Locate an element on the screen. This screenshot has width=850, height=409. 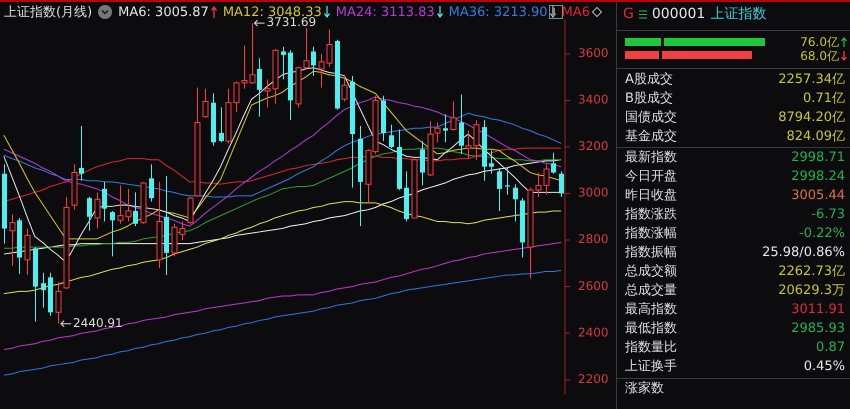
category-label: 总成交量 is located at coordinates (651, 291).